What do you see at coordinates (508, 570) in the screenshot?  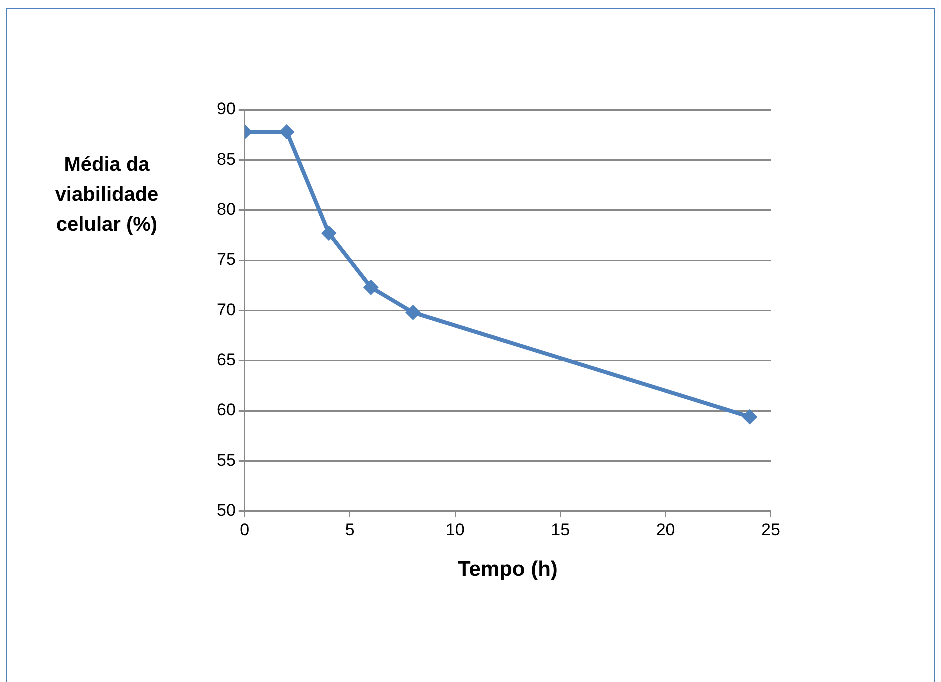 I see `x-axis-title: Tempo (h)` at bounding box center [508, 570].